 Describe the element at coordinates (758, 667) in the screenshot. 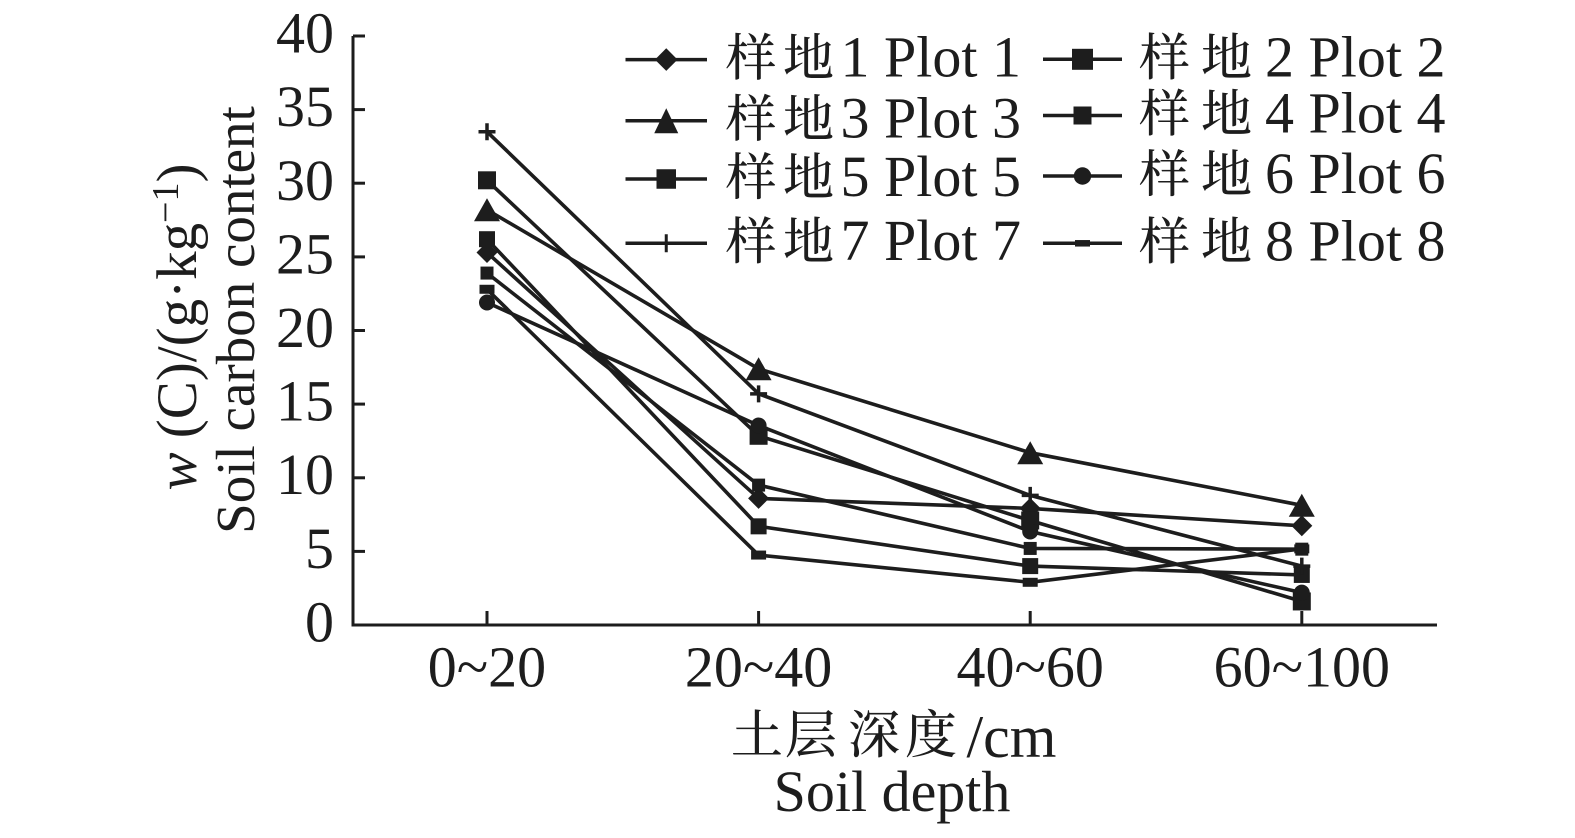

I see `svg-text: 20~40` at that location.